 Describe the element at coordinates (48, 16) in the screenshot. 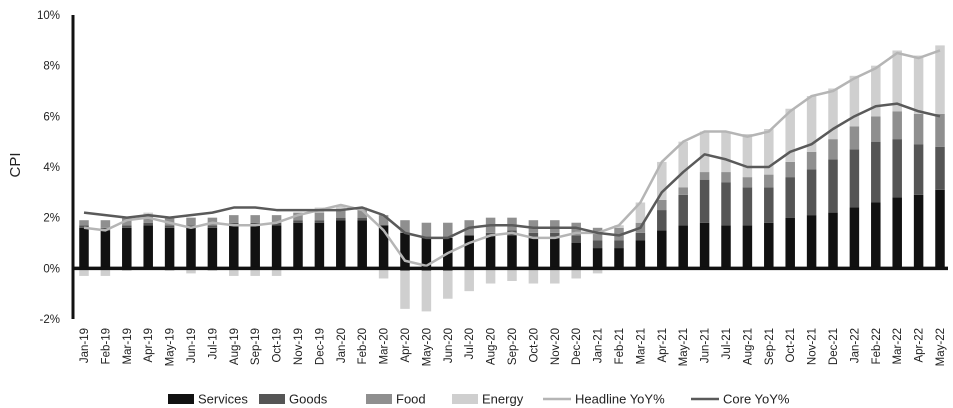

I see `y-tick-label: 10%` at that location.